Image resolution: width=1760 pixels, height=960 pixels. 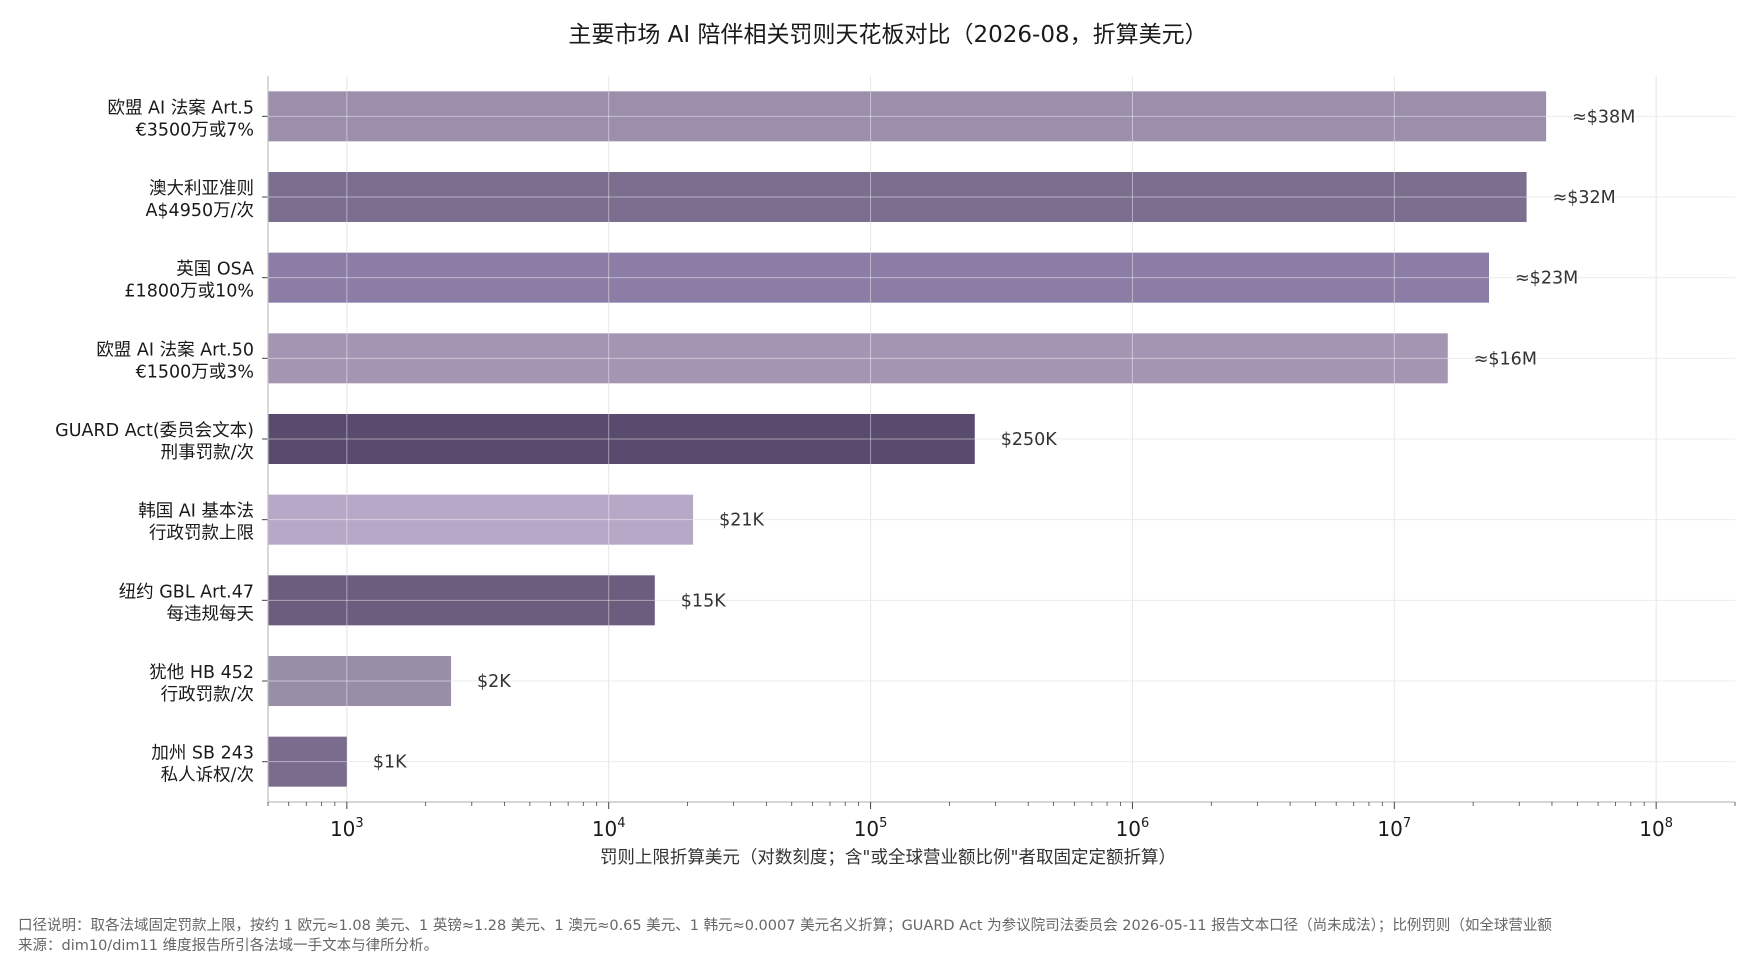 I want to click on bar-value-label: $15K, so click(x=703, y=601).